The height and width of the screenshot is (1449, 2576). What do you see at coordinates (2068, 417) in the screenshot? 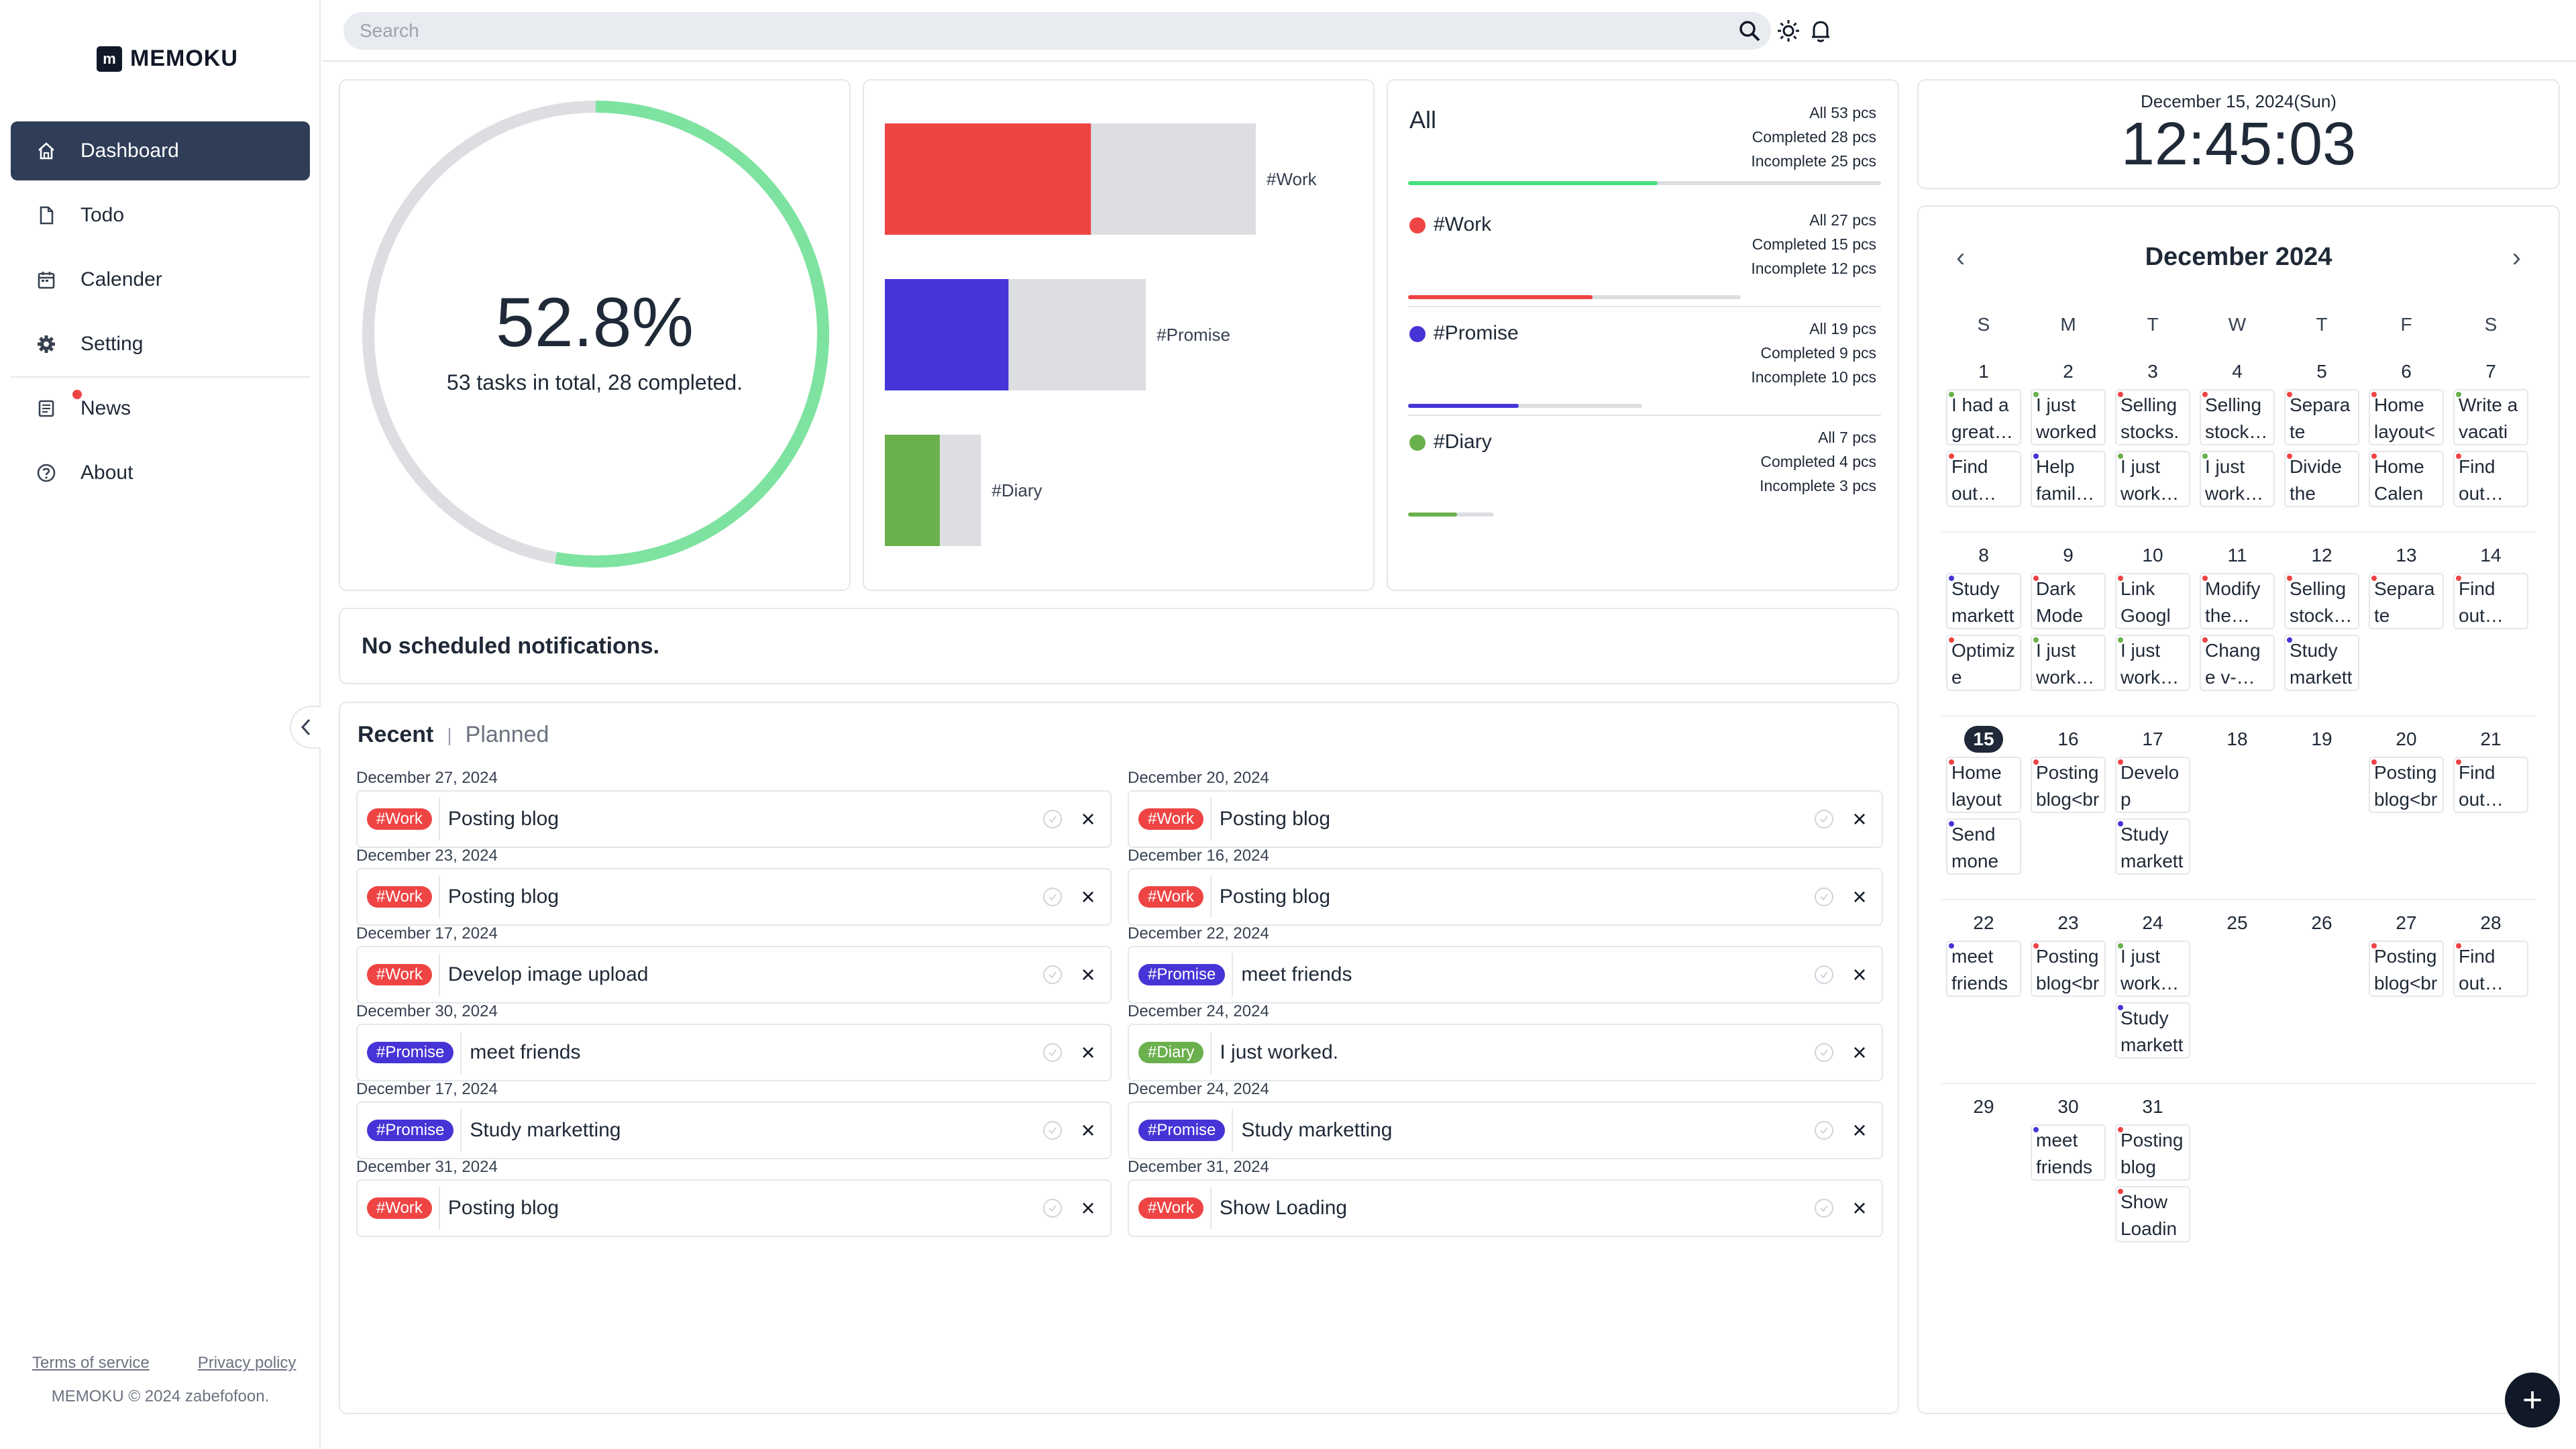
I see `calendar-event: I just worked.` at bounding box center [2068, 417].